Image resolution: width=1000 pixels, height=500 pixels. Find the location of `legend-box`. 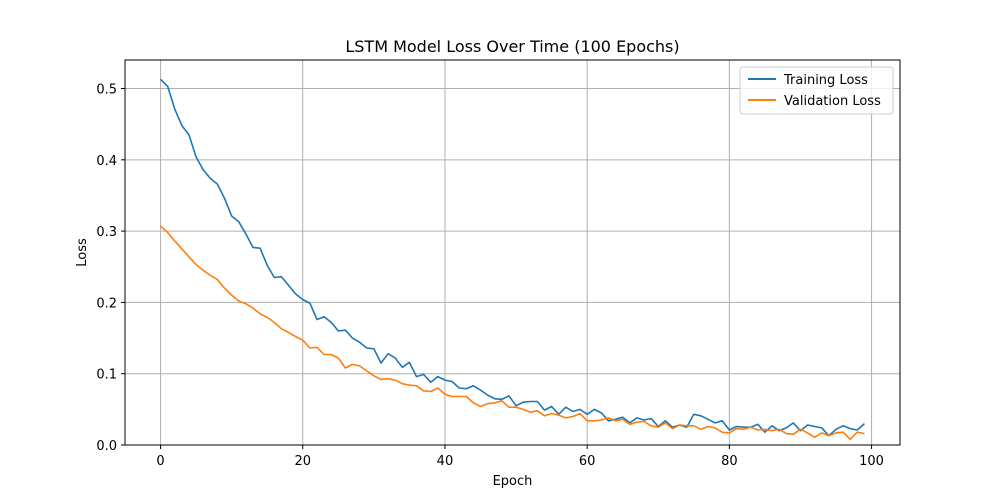

legend-box is located at coordinates (816, 90).